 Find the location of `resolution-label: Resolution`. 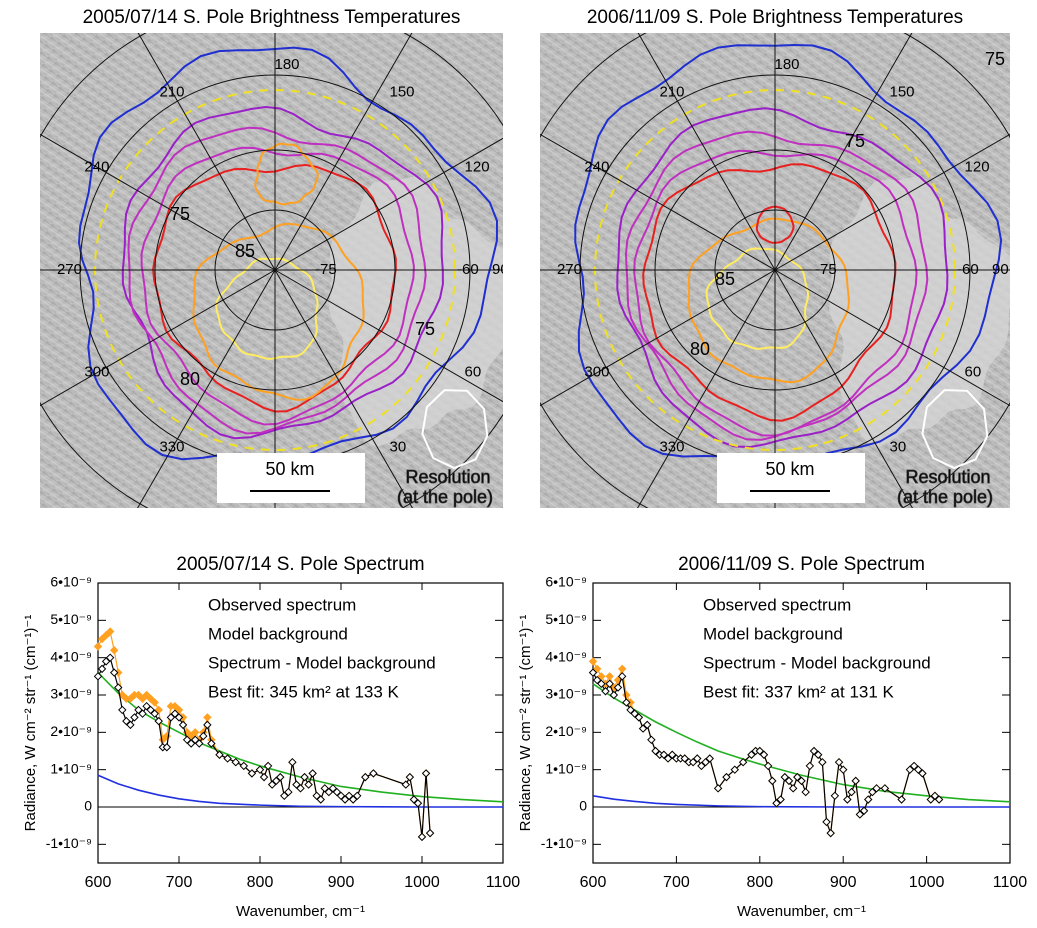

resolution-label: Resolution is located at coordinates (947, 477).